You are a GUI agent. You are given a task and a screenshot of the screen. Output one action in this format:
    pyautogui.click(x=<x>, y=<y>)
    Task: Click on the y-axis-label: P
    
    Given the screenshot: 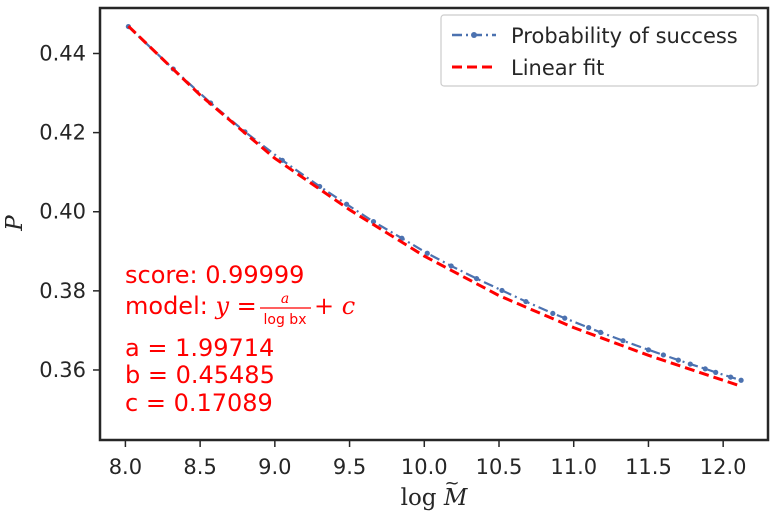 What is the action you would take?
    pyautogui.click(x=15, y=223)
    